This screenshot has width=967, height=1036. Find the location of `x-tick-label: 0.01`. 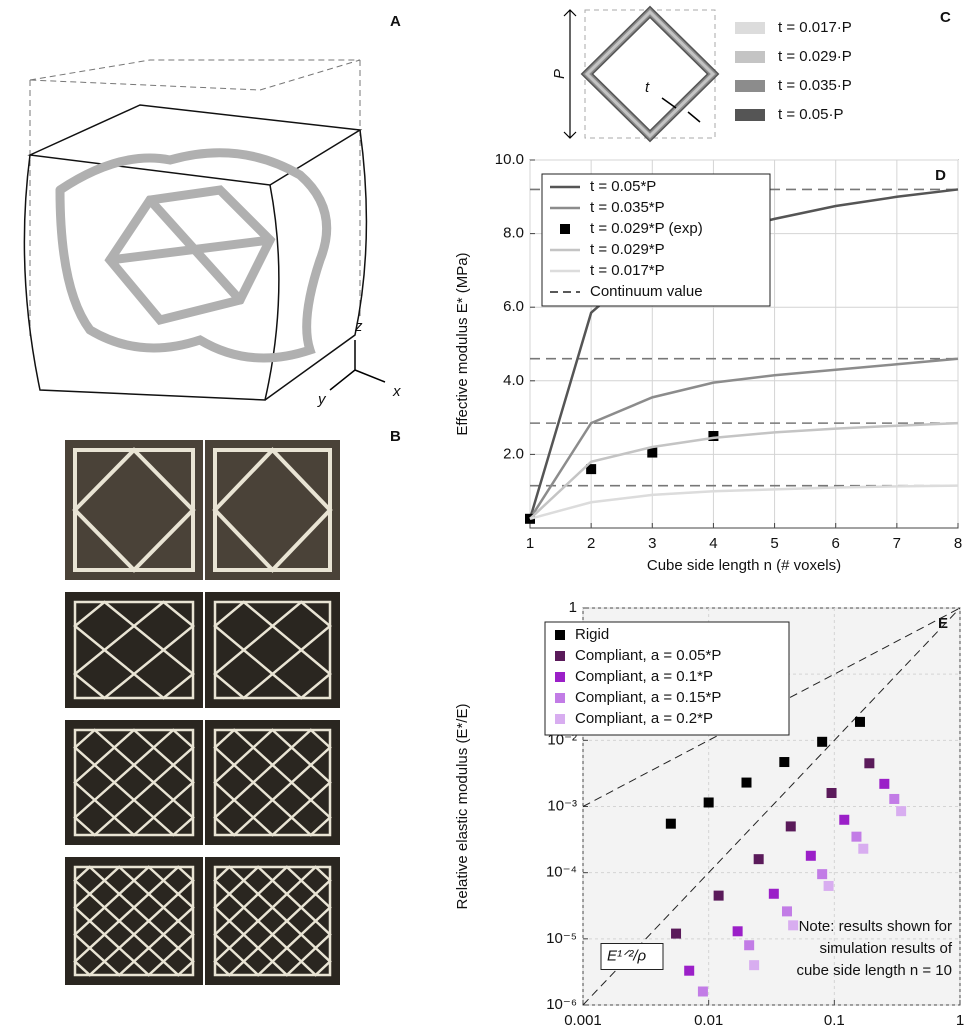

x-tick-label: 0.01 is located at coordinates (708, 1020).